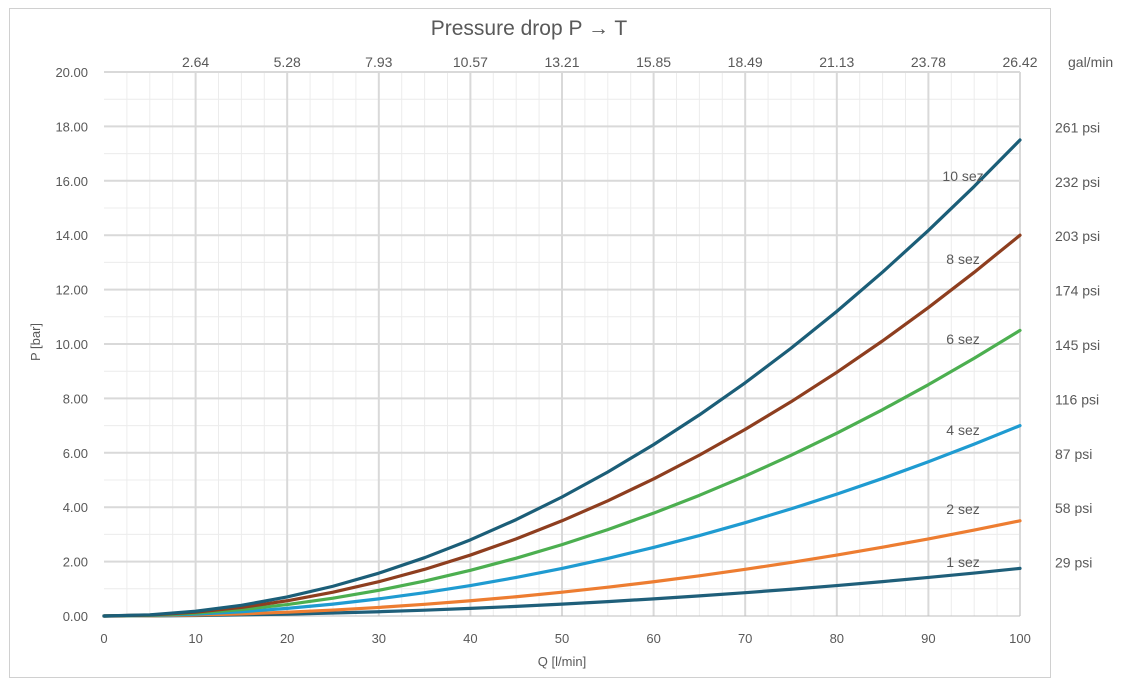 This screenshot has height=686, width=1132. What do you see at coordinates (195, 62) in the screenshot?
I see `secondary-x-tick-label: 2.64` at bounding box center [195, 62].